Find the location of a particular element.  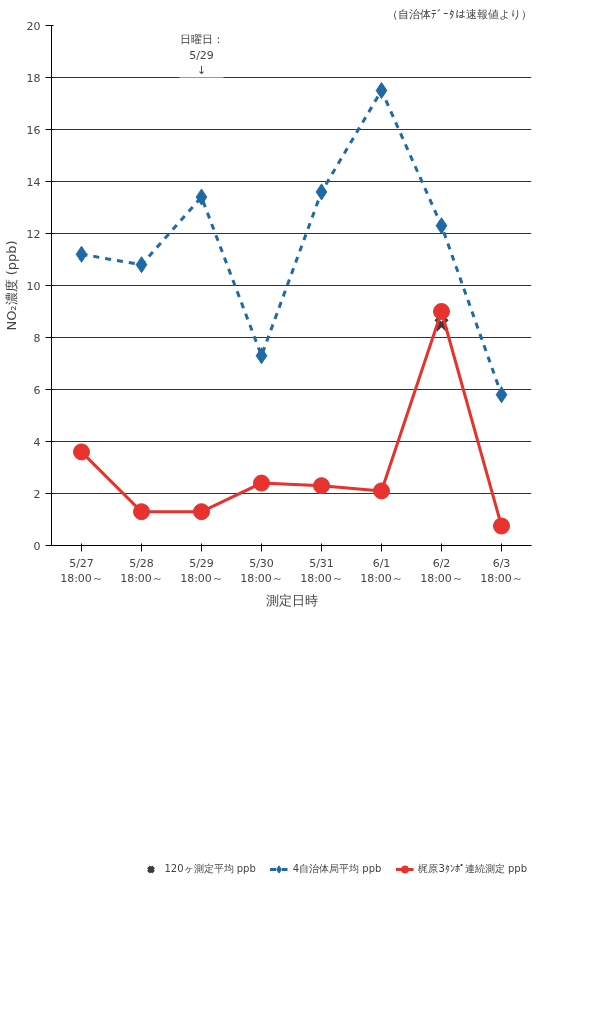

x-tick-label: 6/2 18:00～ is located at coordinates (441, 571).